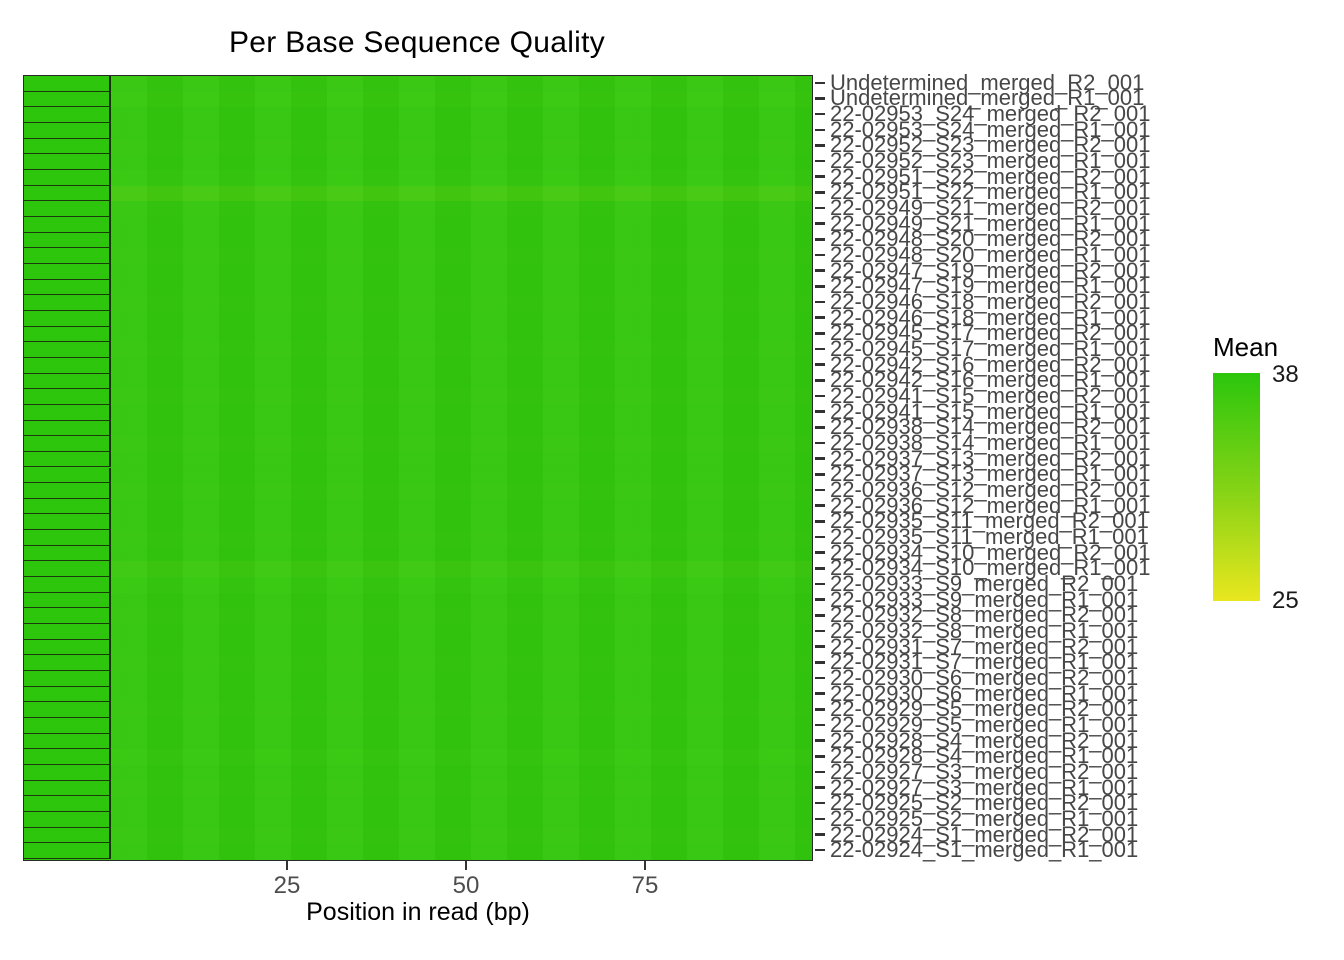  I want to click on row-label: 22-02931_S7_merged_R1_001, so click(984, 662).